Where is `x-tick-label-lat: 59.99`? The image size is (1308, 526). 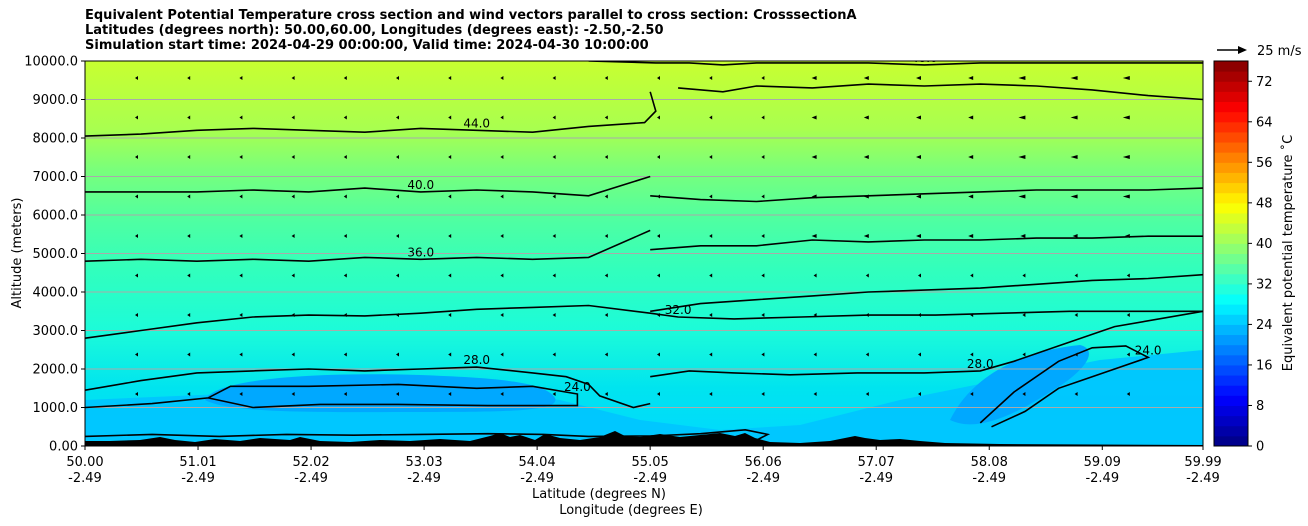 x-tick-label-lat: 59.99 is located at coordinates (1202, 462).